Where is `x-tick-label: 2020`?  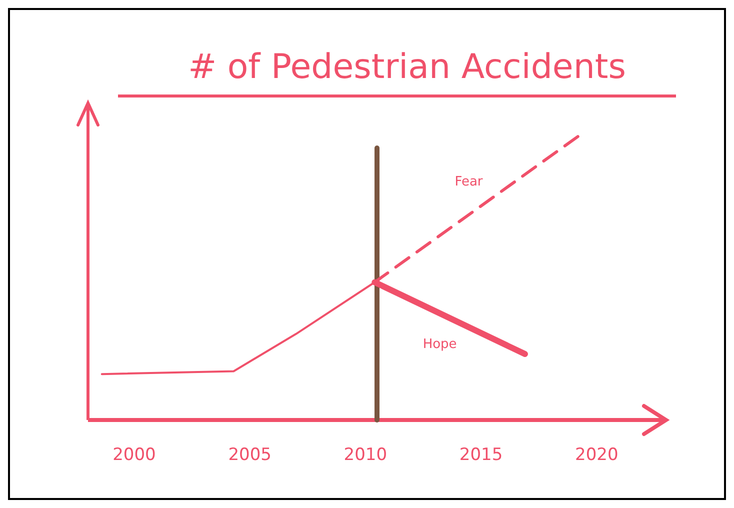
x-tick-label: 2020 is located at coordinates (596, 455).